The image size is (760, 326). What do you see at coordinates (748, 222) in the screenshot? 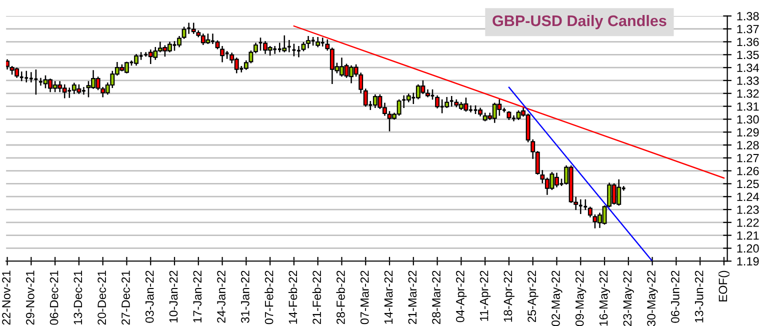
I see `y-tick-label: 1.22` at bounding box center [748, 222].